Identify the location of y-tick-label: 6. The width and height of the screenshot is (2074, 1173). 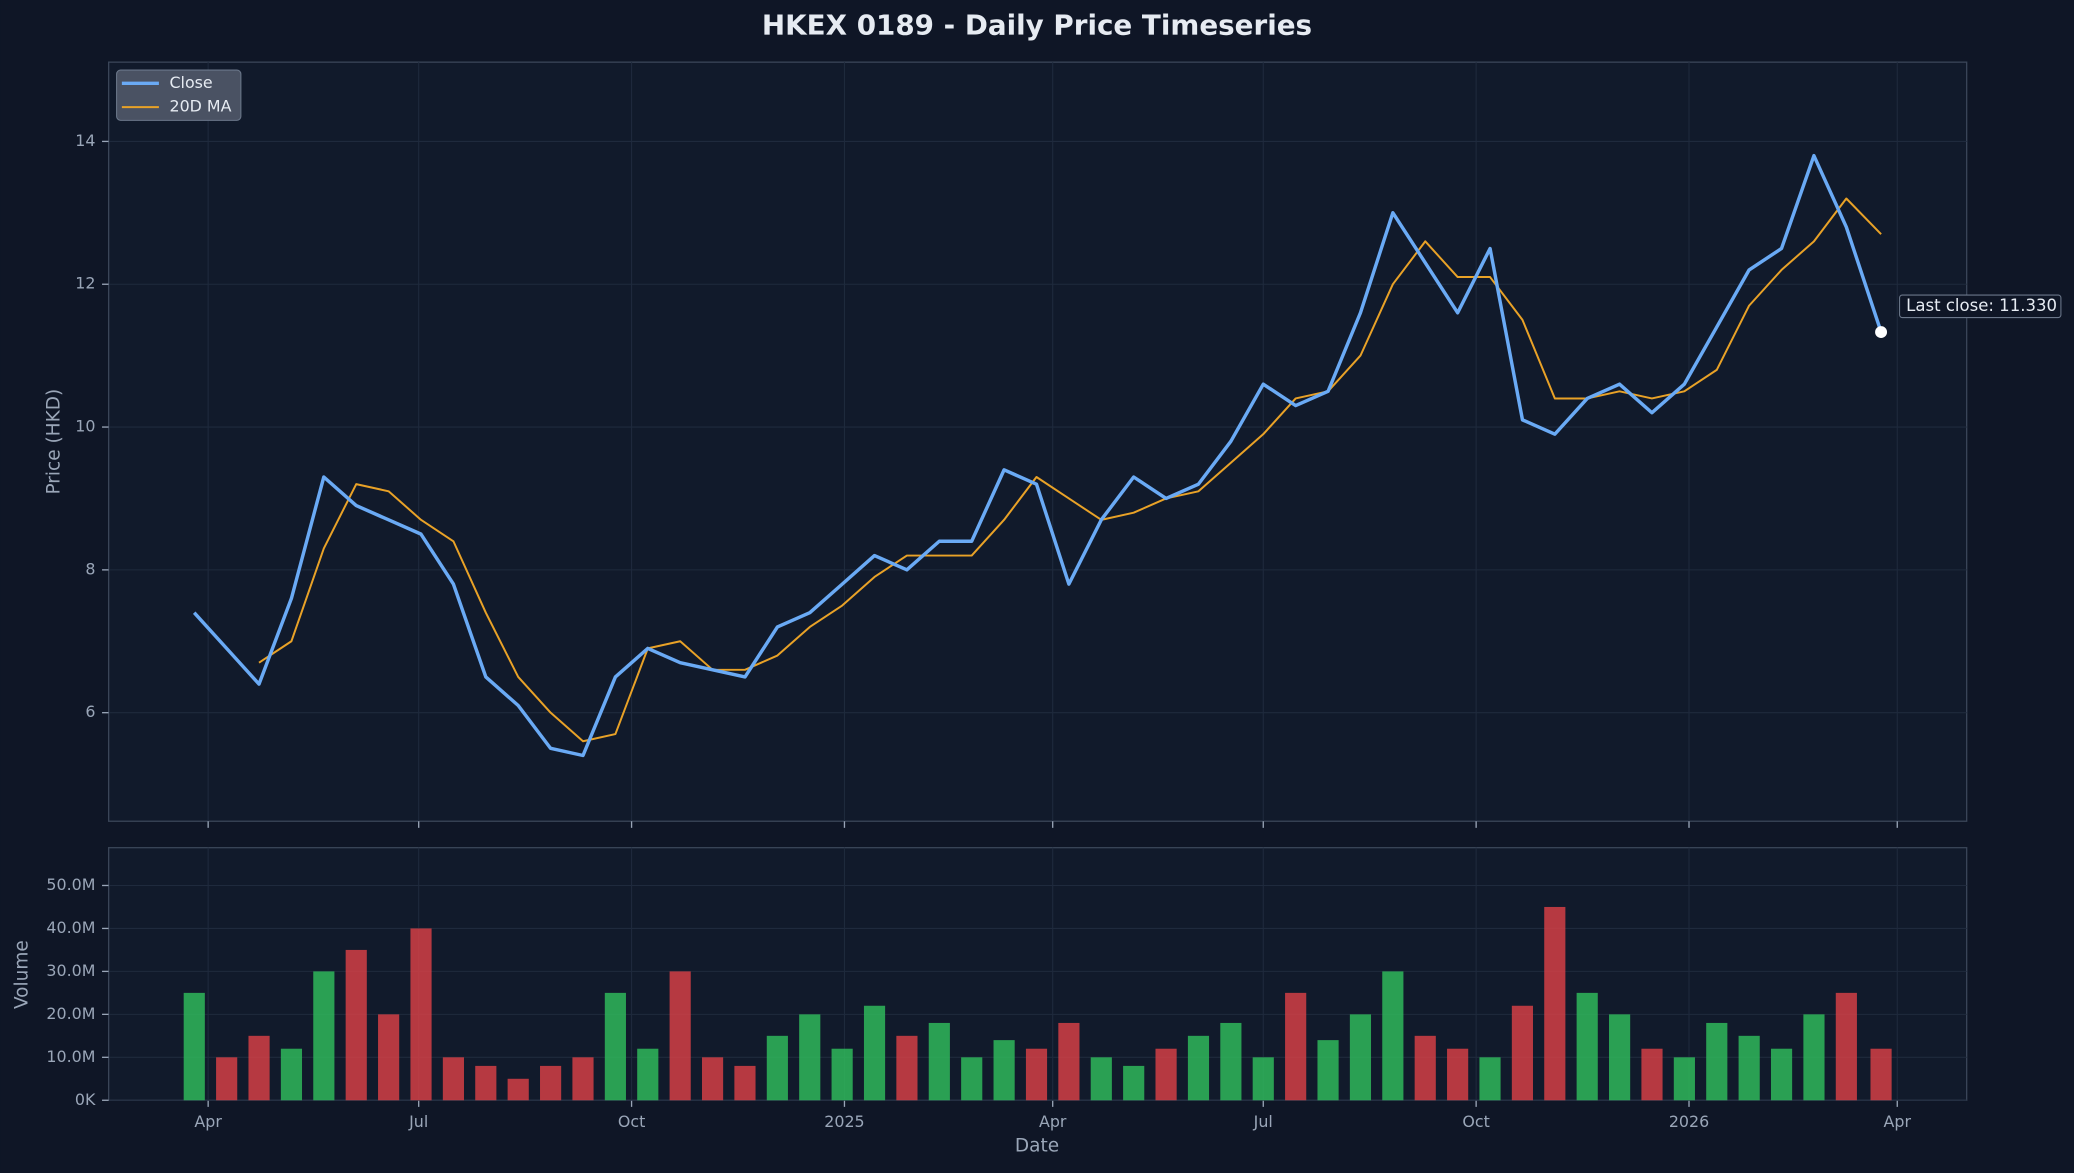
(90, 711).